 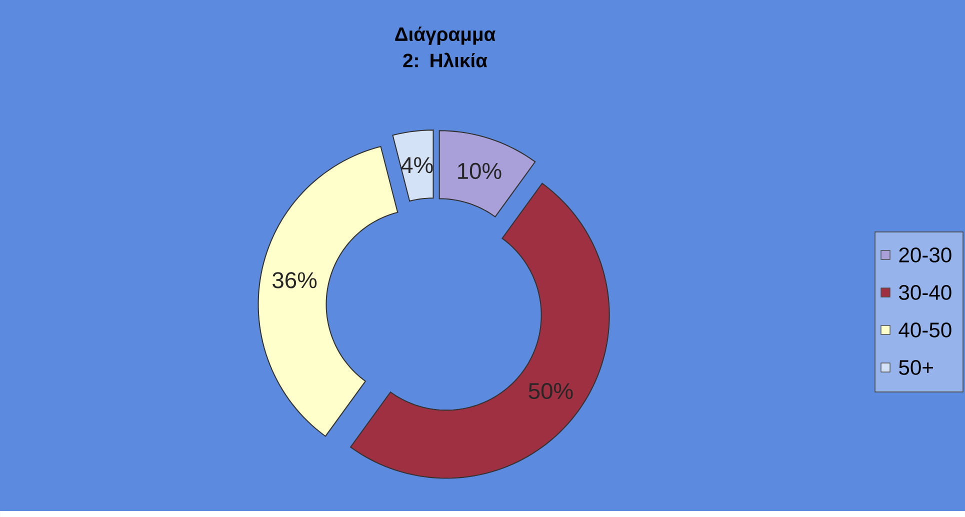 I want to click on data-label: 10%, so click(x=480, y=171).